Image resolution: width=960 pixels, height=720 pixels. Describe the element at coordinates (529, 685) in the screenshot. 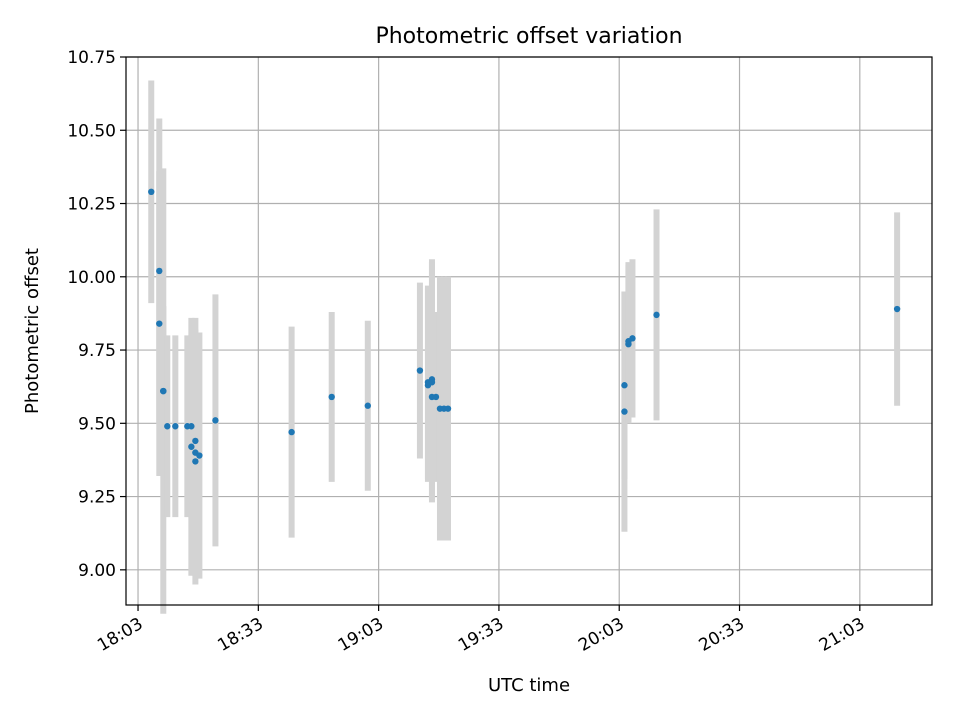

I see `x-axis-title: UTC time` at that location.